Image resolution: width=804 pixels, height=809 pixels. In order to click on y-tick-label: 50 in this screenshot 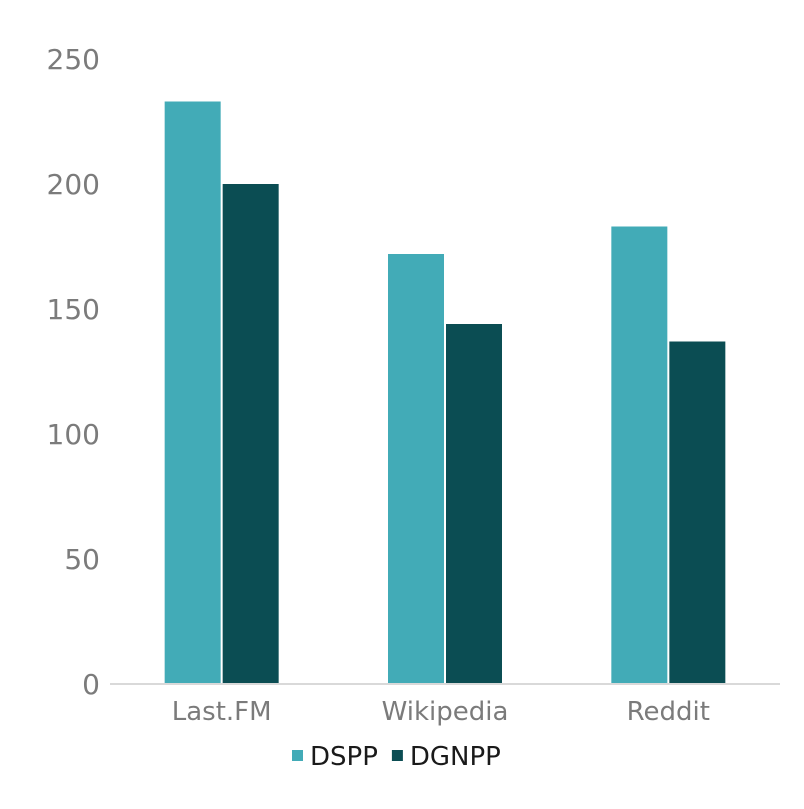, I will do `click(82, 559)`.